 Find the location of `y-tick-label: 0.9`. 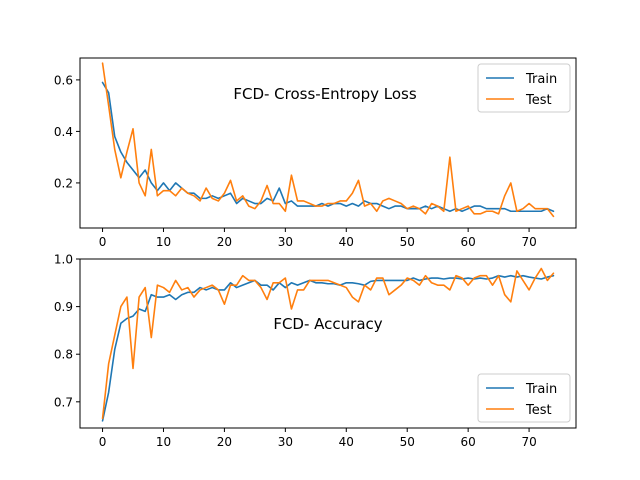

y-tick-label: 0.9 is located at coordinates (63, 307).